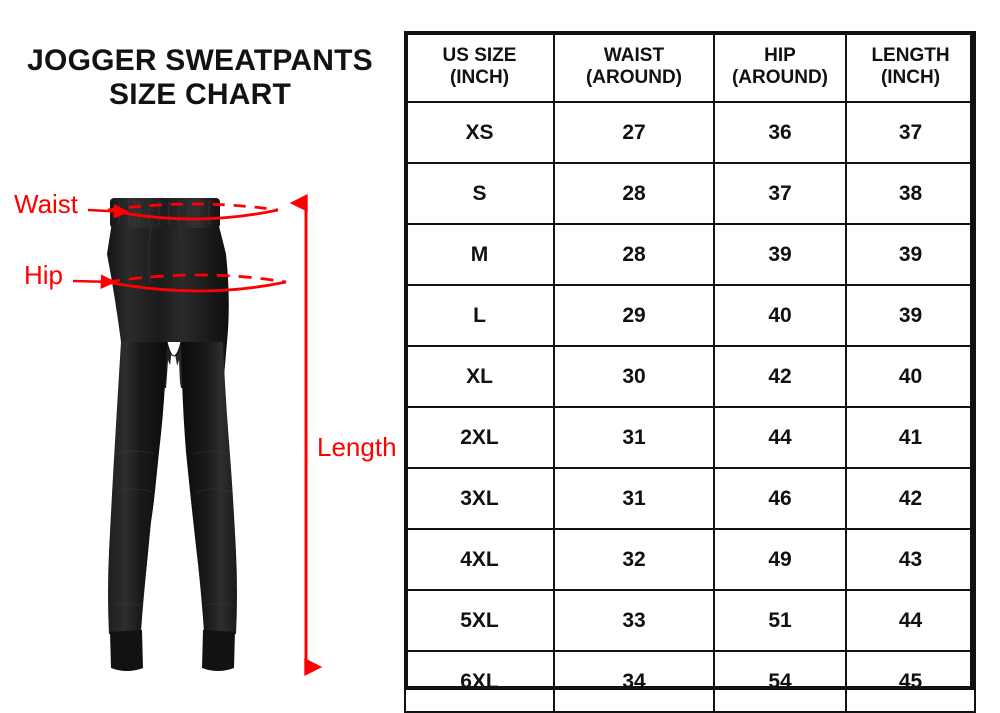 This screenshot has width=1000, height=713. I want to click on page-title: JOGGER SWEATPANTS SIZE CHART, so click(200, 78).